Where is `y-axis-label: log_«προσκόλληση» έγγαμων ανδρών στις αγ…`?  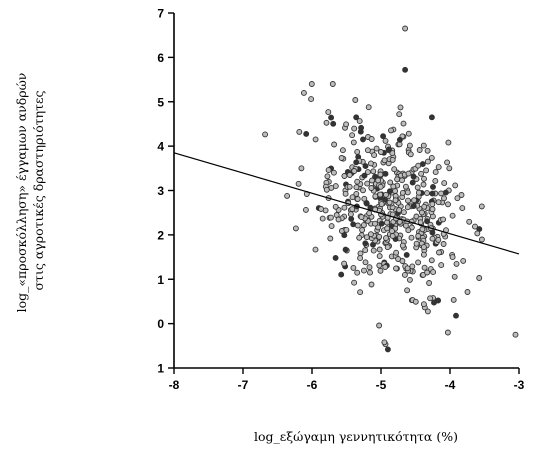 y-axis-label: log_«προσκόλληση» έγγαμων ανδρών στις αγ… is located at coordinates (30, 191).